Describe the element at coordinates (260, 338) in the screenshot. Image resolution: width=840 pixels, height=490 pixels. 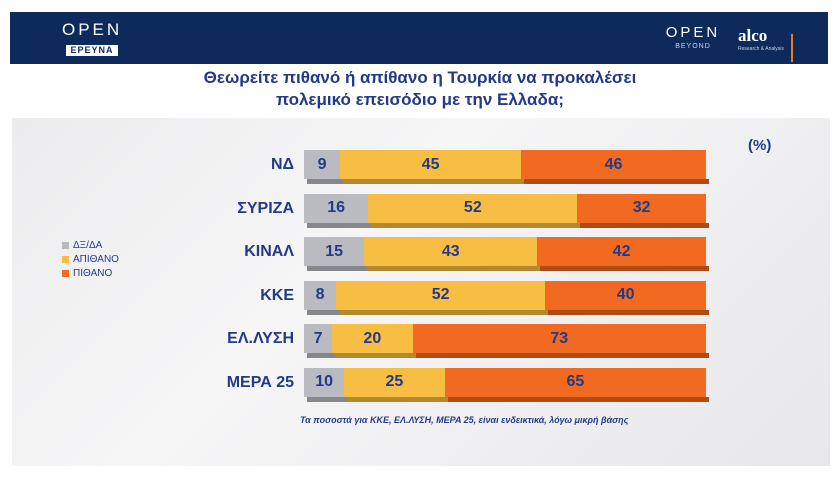
I see `category-label: ΕΛ.ΛΥΣΗ` at that location.